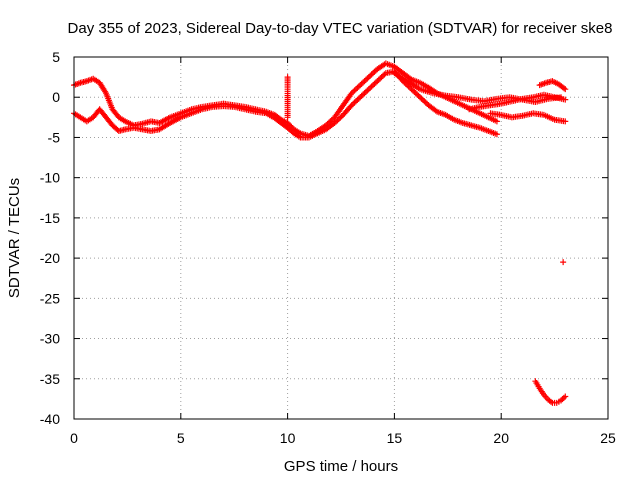 The image size is (640, 480). I want to click on y-tick-label: -5, so click(54, 137).